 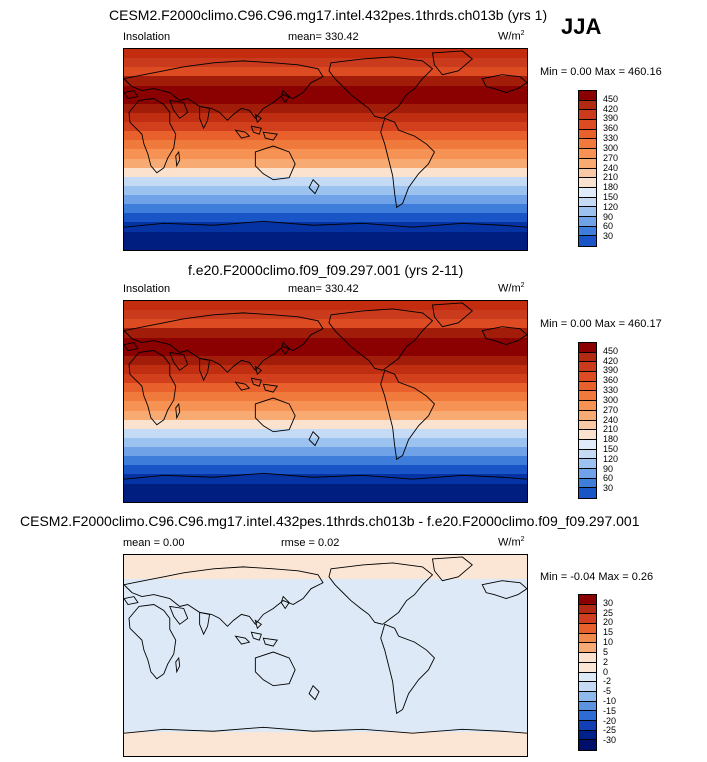 I want to click on colorbar-tick-label: 450, so click(x=611, y=98).